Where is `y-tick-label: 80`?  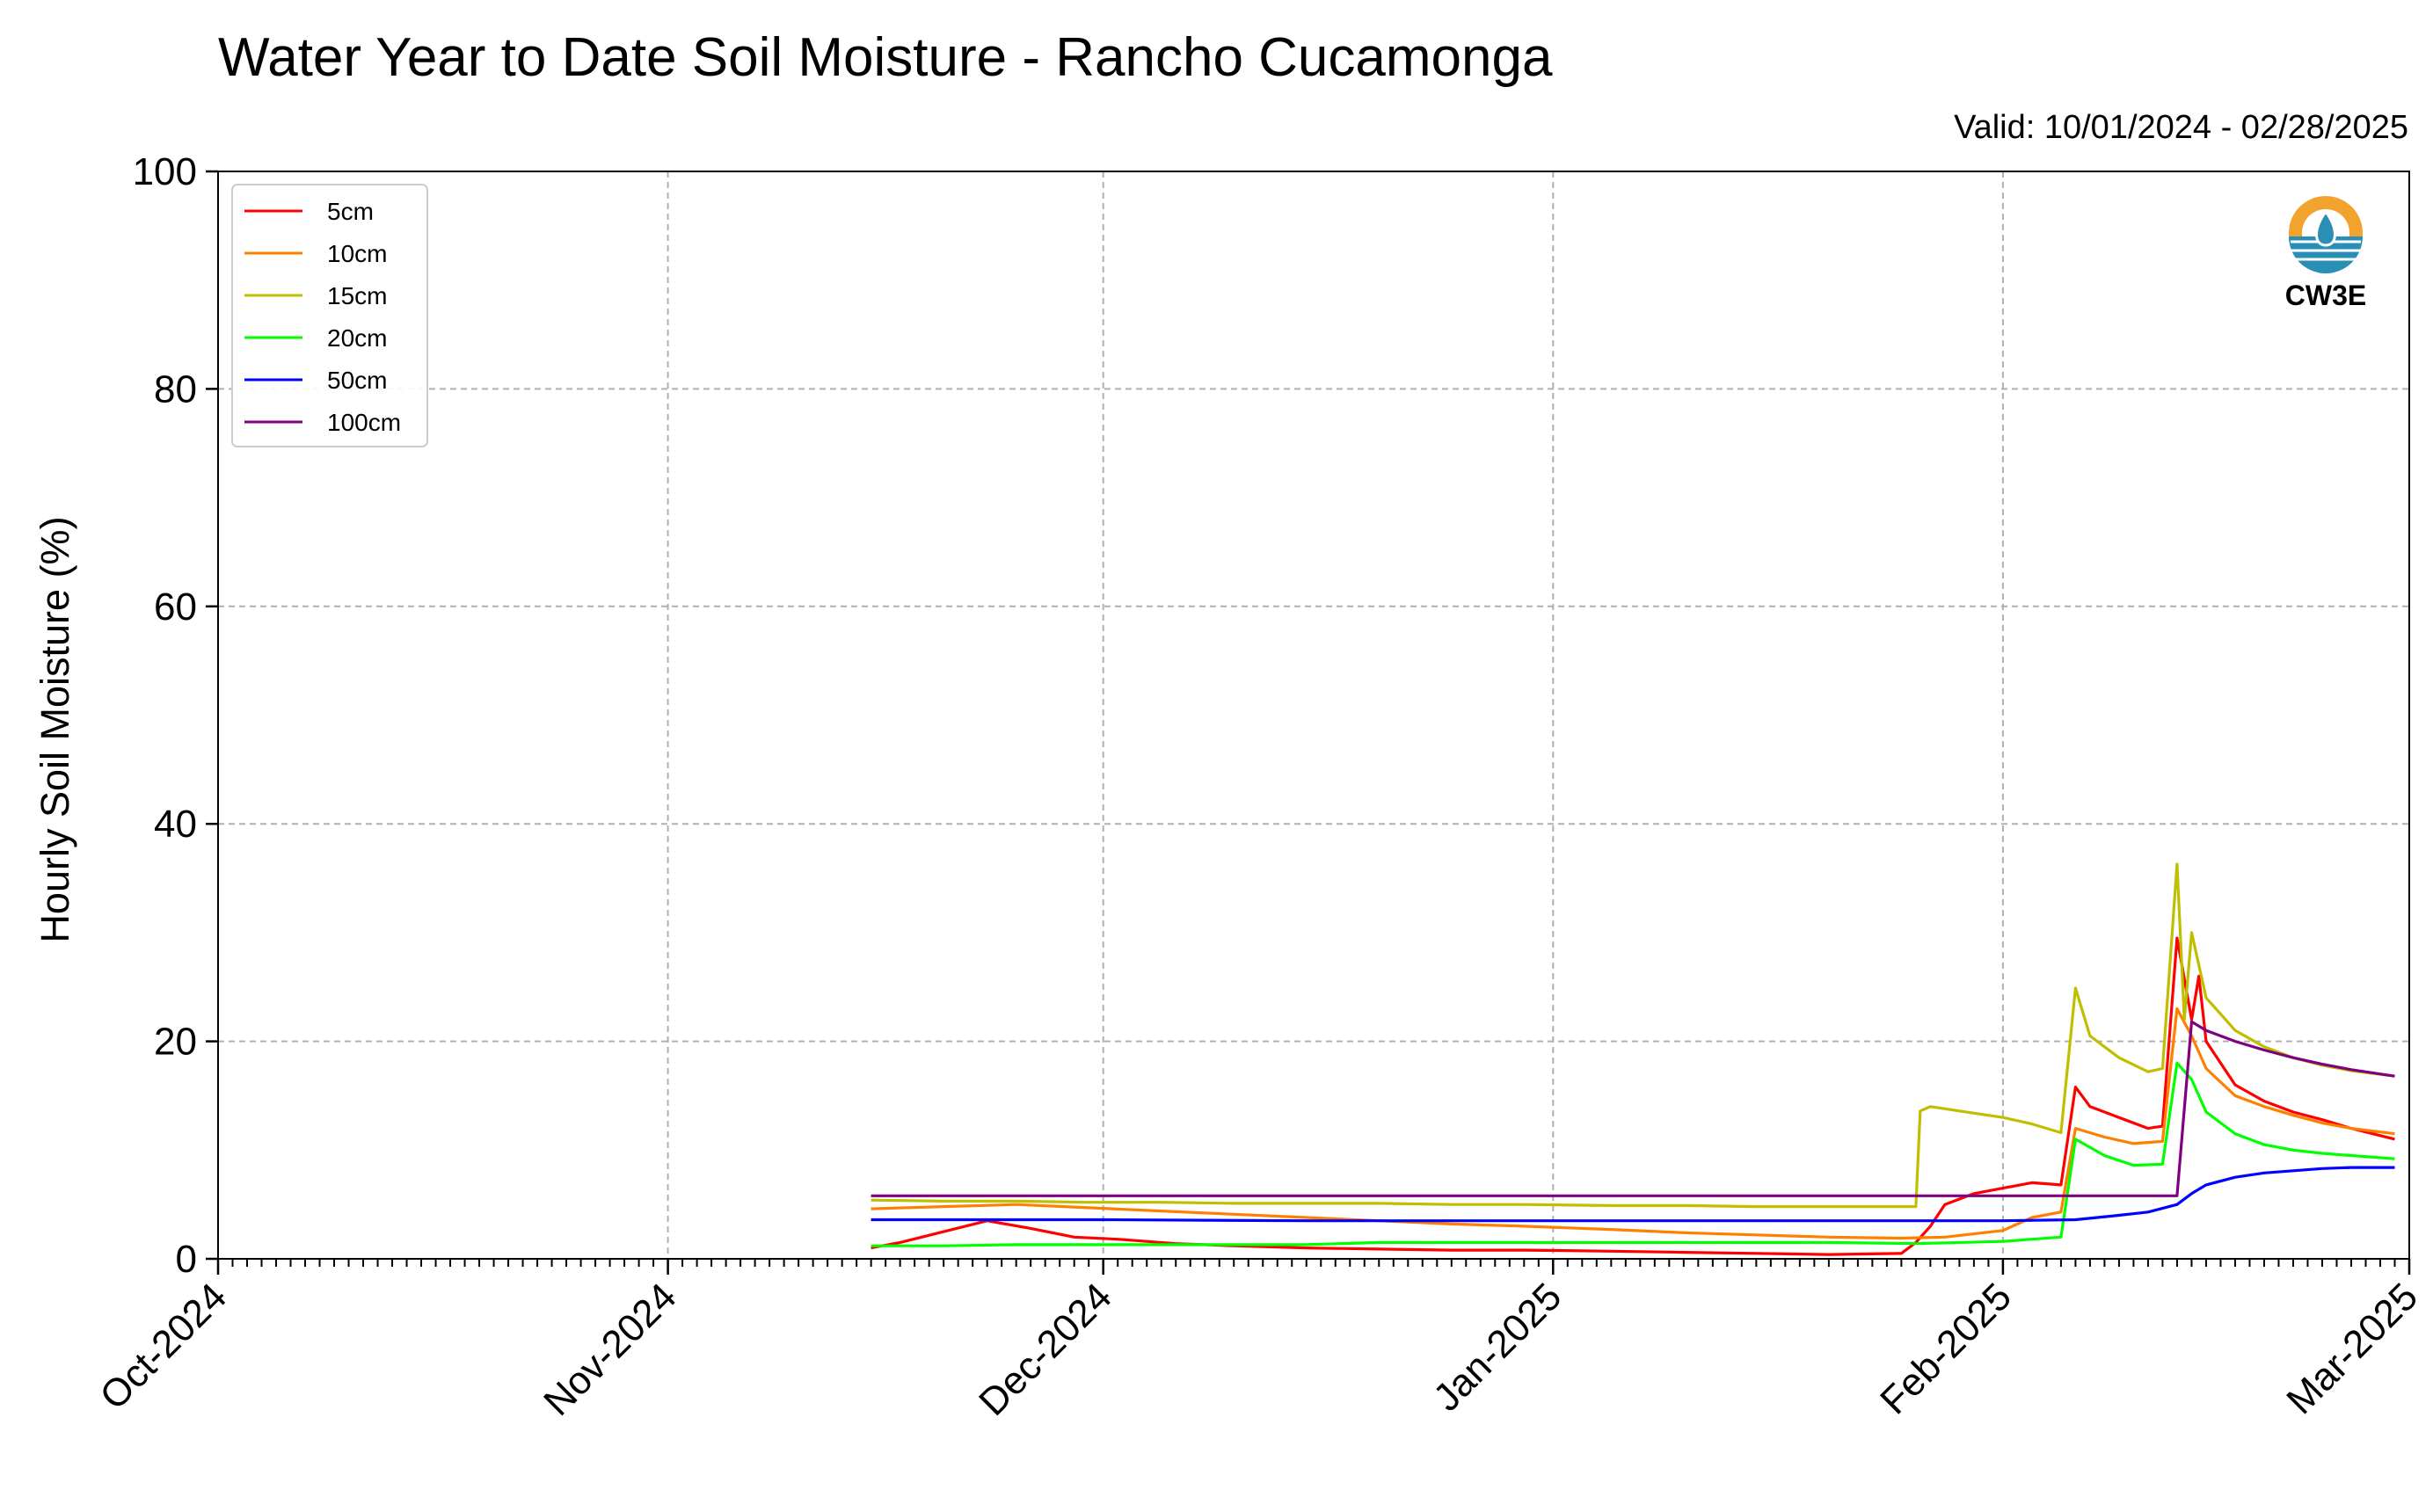 y-tick-label: 80 is located at coordinates (175, 389).